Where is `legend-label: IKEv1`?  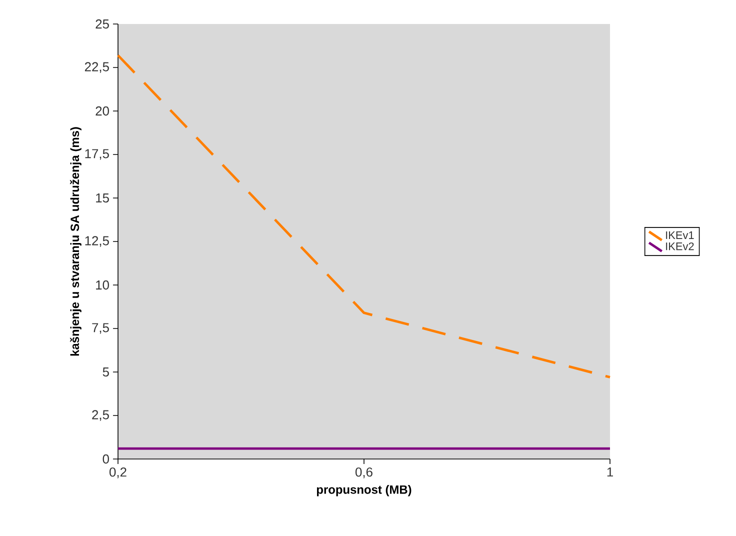 legend-label: IKEv1 is located at coordinates (680, 235).